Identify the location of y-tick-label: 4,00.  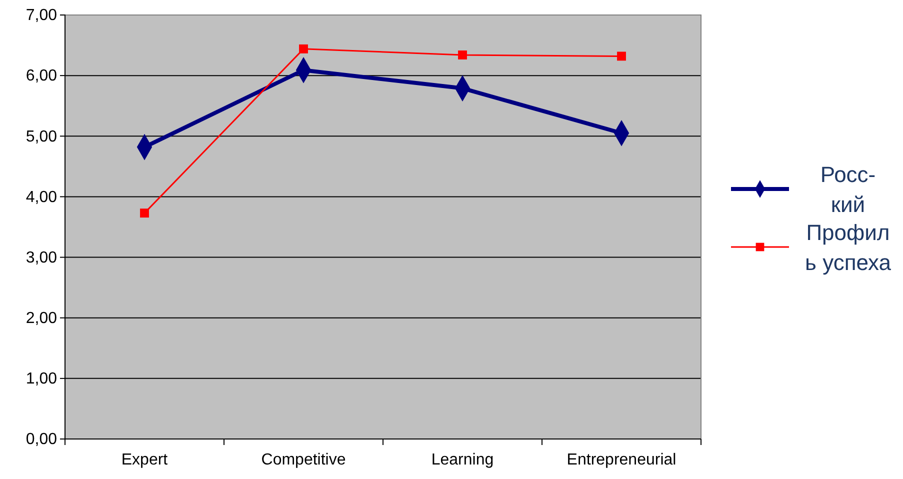
(42, 197).